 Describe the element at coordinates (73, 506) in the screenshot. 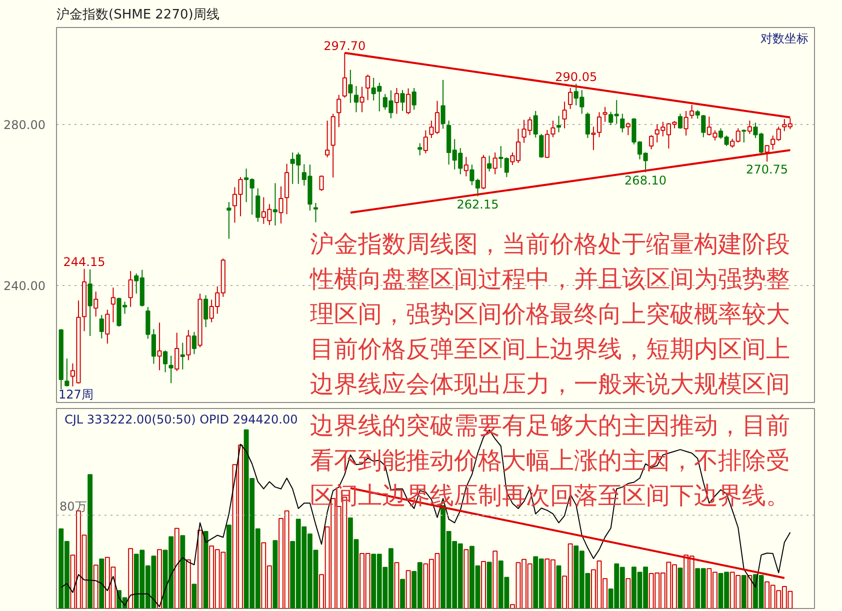

I see `ref-line-label: 80万` at that location.